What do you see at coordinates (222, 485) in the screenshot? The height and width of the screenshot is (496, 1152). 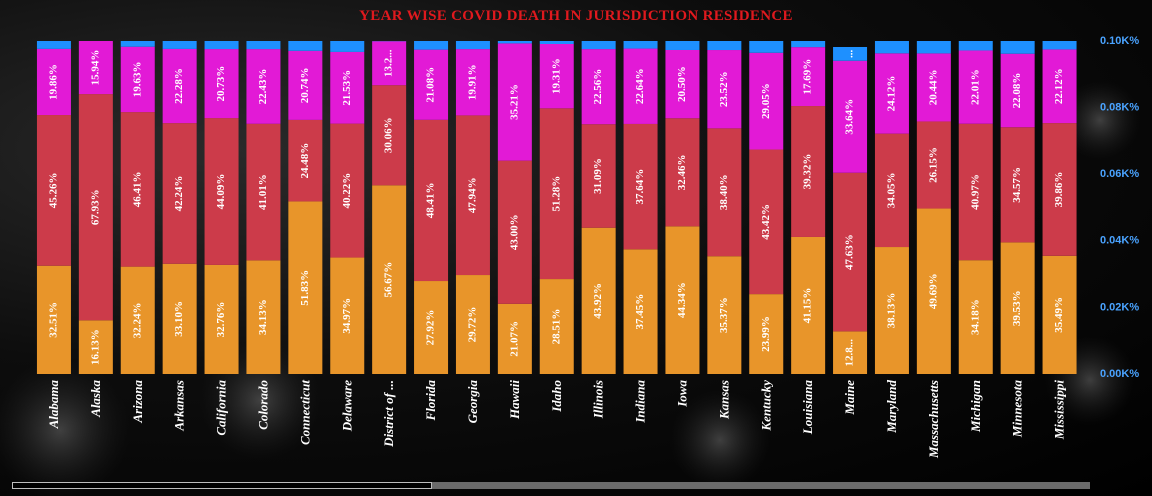 I see `horizontal-scrollbar-thumb` at bounding box center [222, 485].